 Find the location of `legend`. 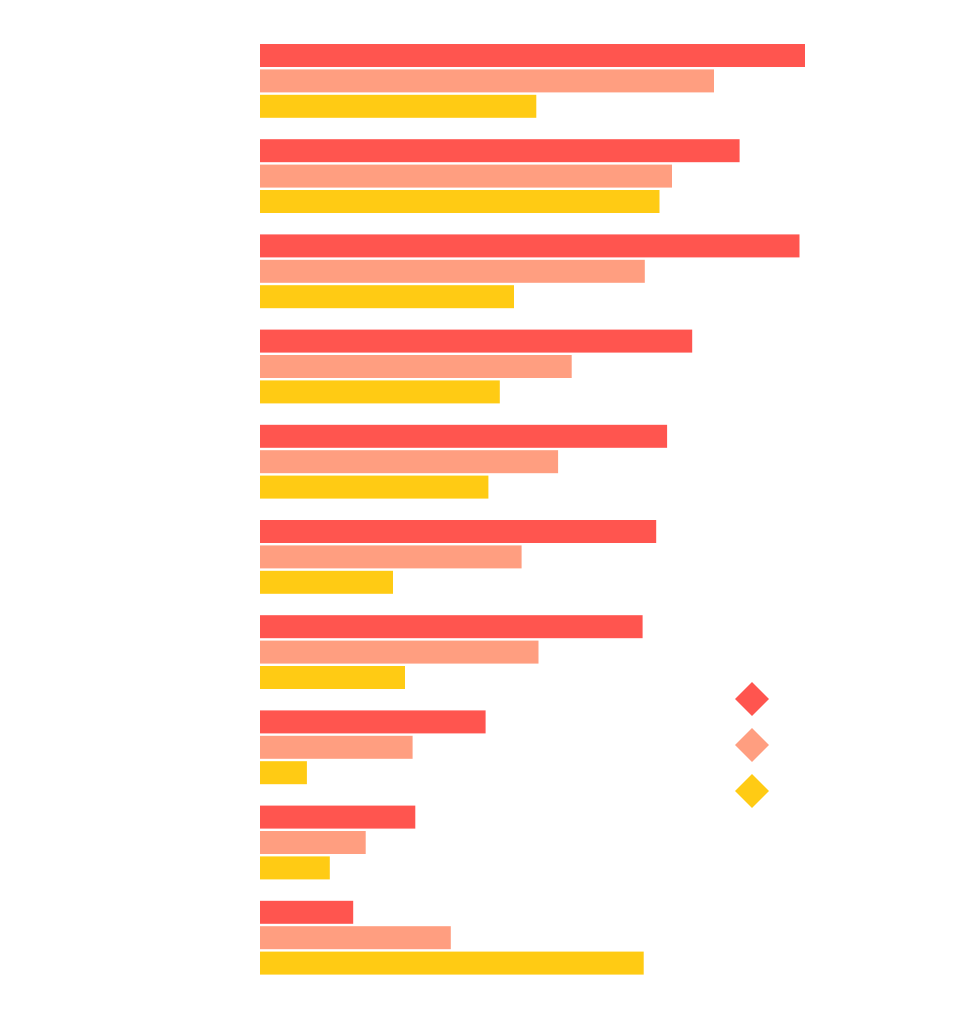

legend is located at coordinates (752, 745).